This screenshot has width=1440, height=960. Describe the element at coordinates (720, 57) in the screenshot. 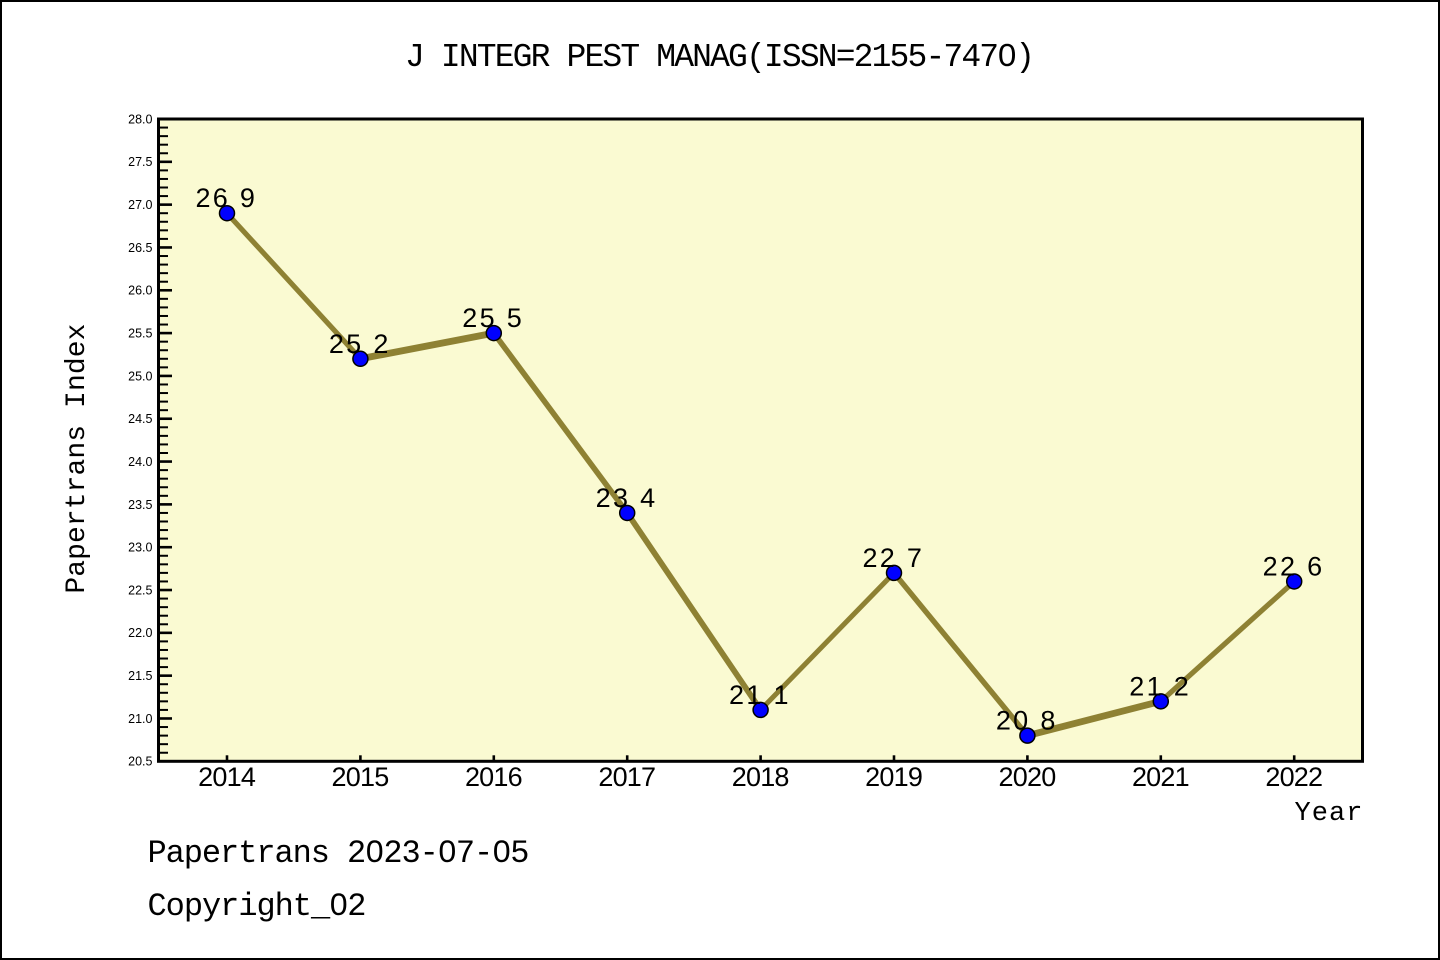

I see `svg-text:J INTEGR PEST MANAG(ISSN=2155-: J INTEGR PEST MANAG(ISSN=2155-7470)` at that location.